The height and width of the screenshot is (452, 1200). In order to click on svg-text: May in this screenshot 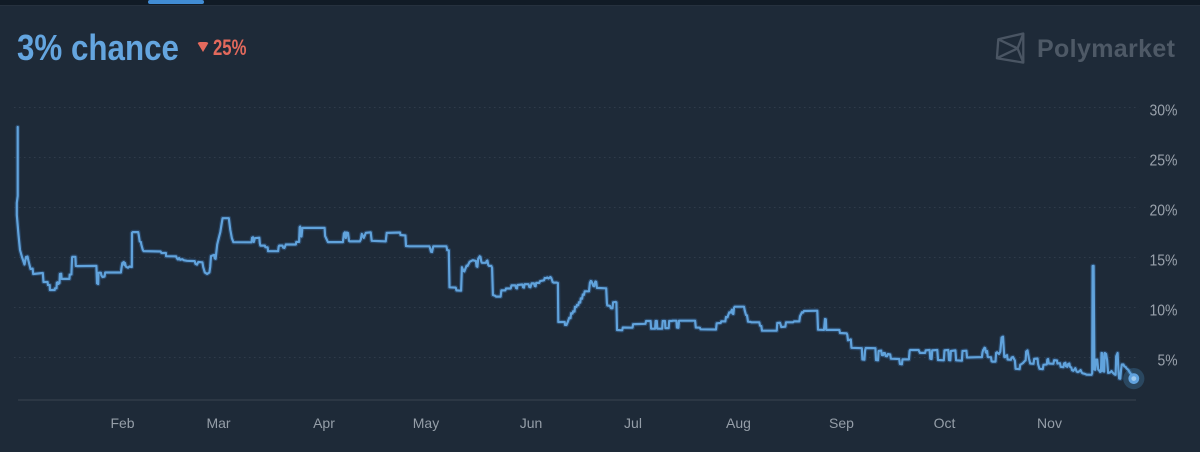, I will do `click(426, 423)`.